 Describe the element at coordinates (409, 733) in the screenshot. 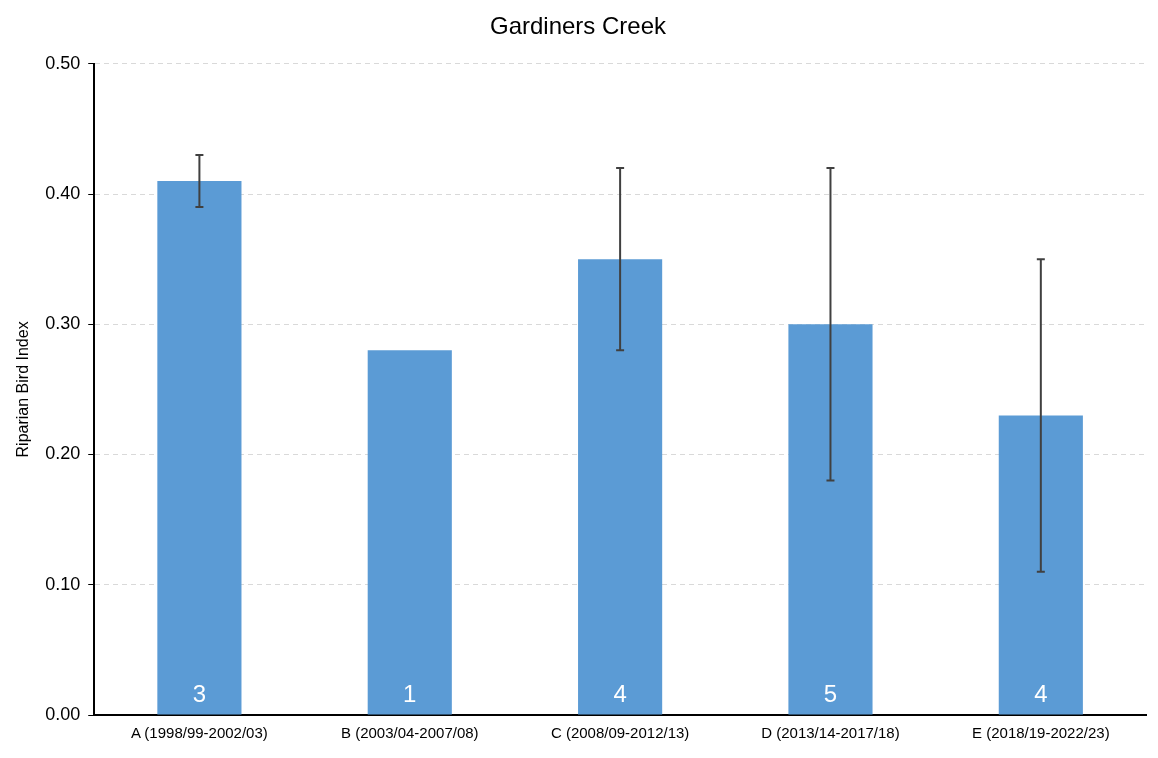

I see `x-tick-label: B (2003/04-2007/08)` at that location.